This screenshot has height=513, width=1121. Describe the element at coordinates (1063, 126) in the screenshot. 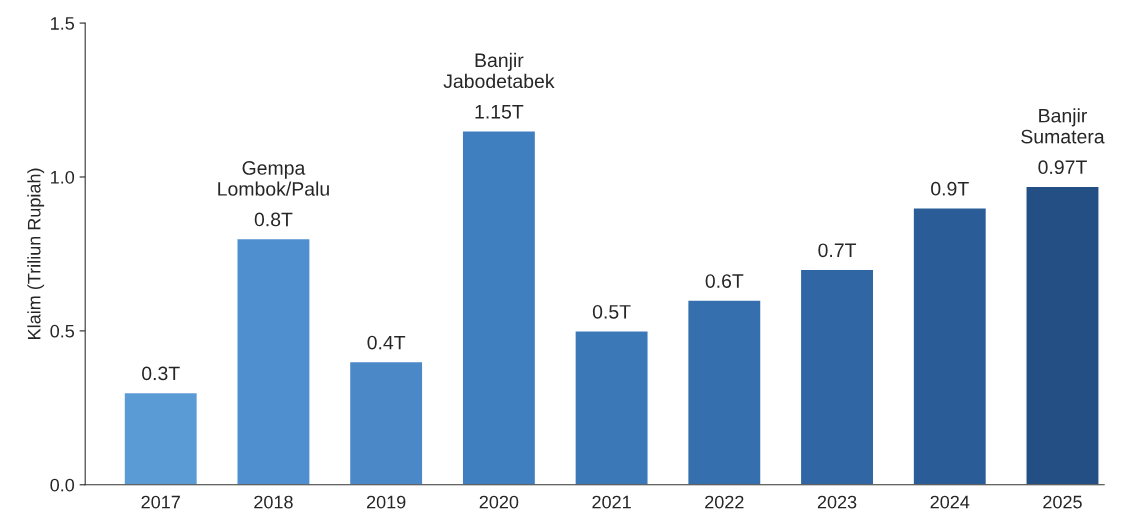

I see `annotation: Banjir Sumatera` at that location.